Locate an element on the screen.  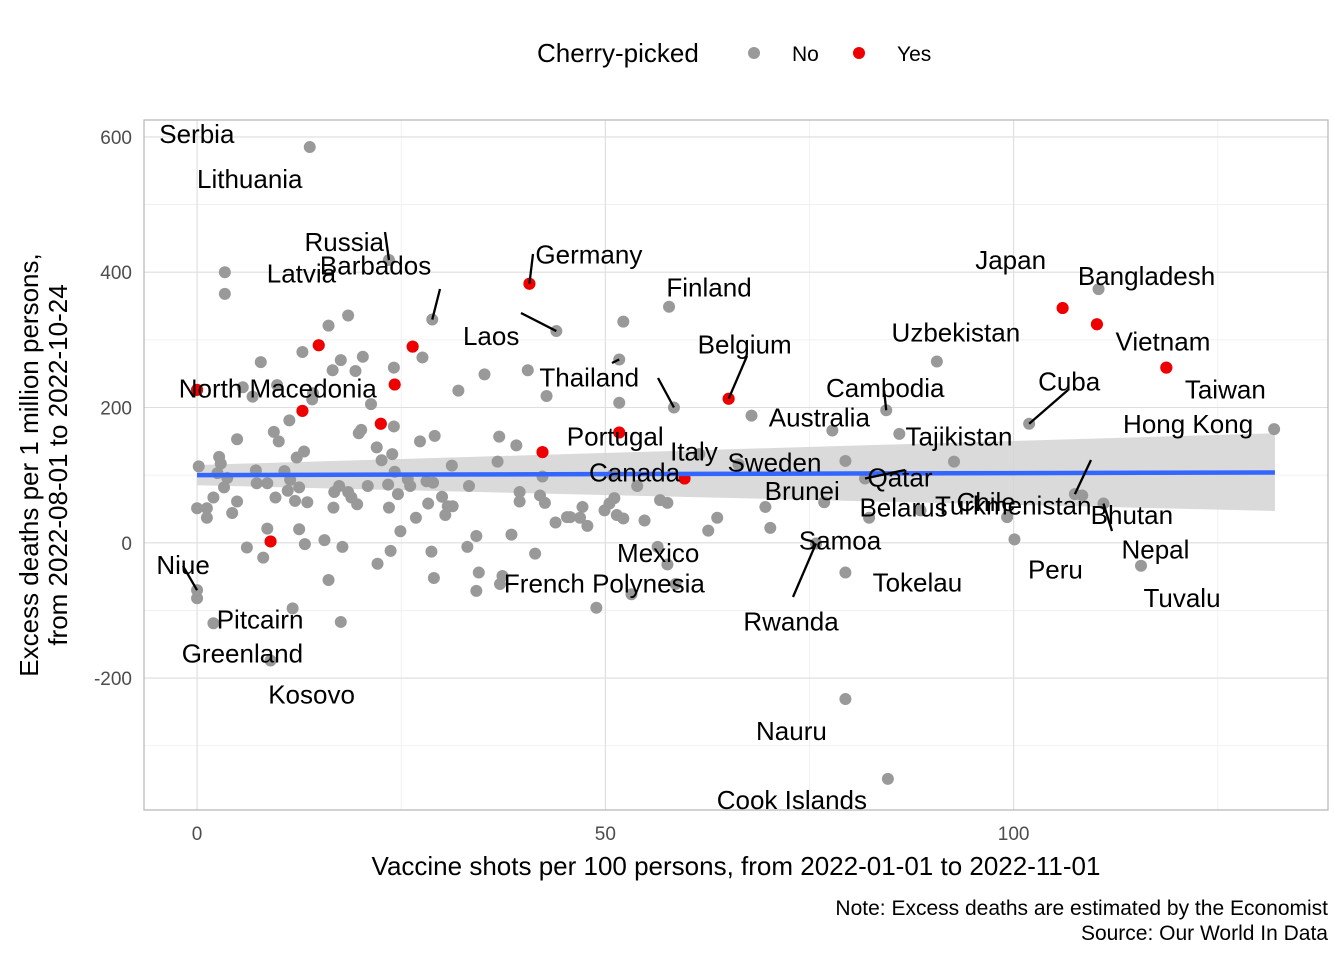
point-label: North Macedonia is located at coordinates (278, 388).